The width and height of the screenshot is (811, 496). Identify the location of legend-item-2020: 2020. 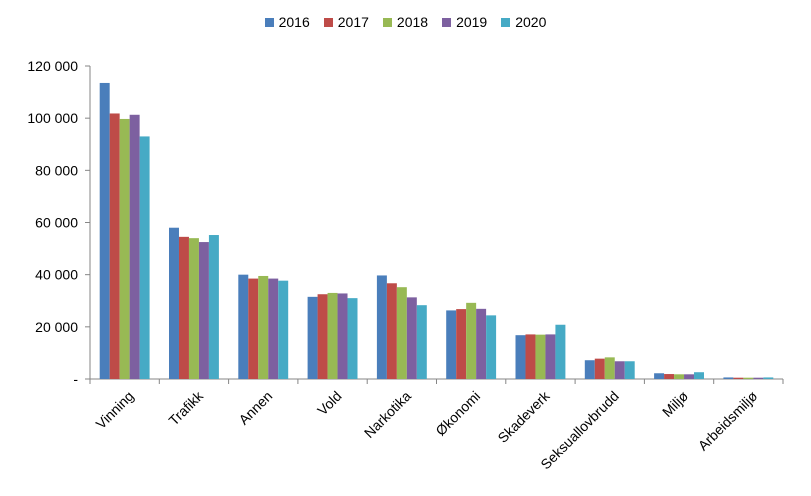
(523, 22).